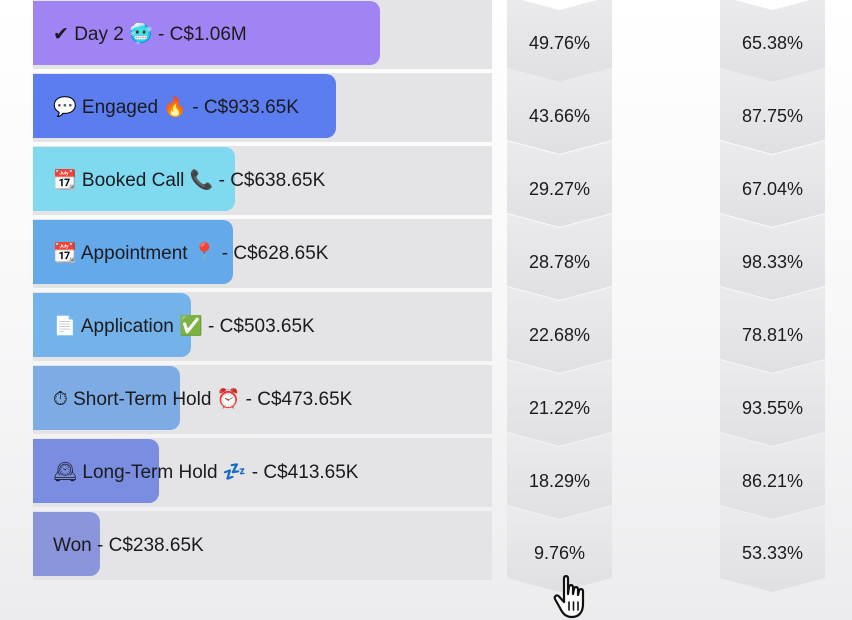  I want to click on funnel-stage-label: 💬 Engaged 🔥 - C$933.65K, so click(176, 107).